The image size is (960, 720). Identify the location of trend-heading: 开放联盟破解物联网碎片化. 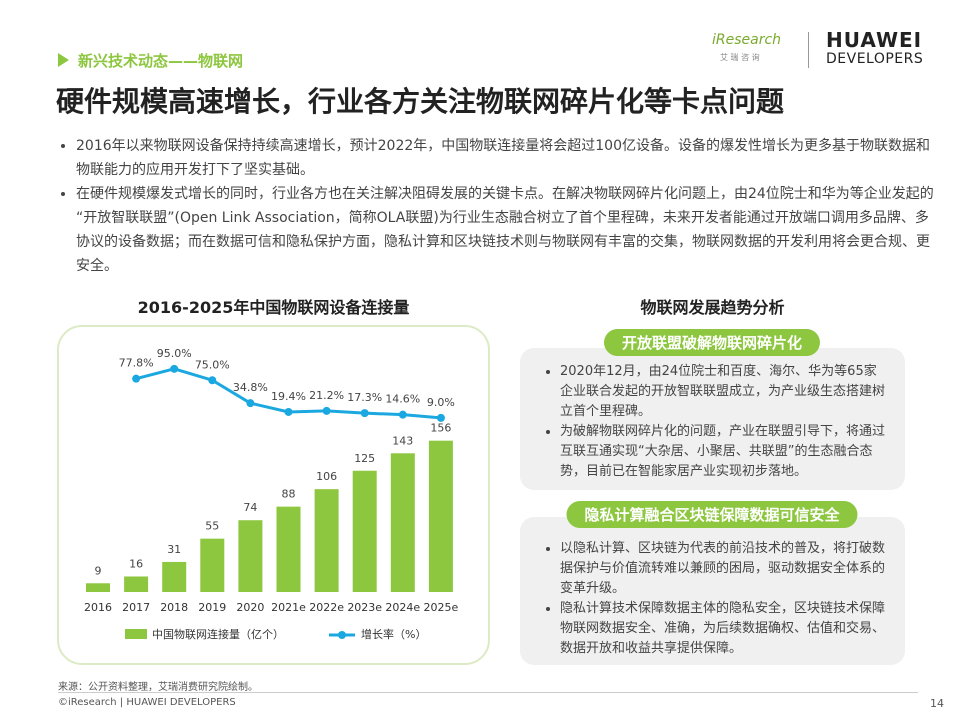
(712, 342).